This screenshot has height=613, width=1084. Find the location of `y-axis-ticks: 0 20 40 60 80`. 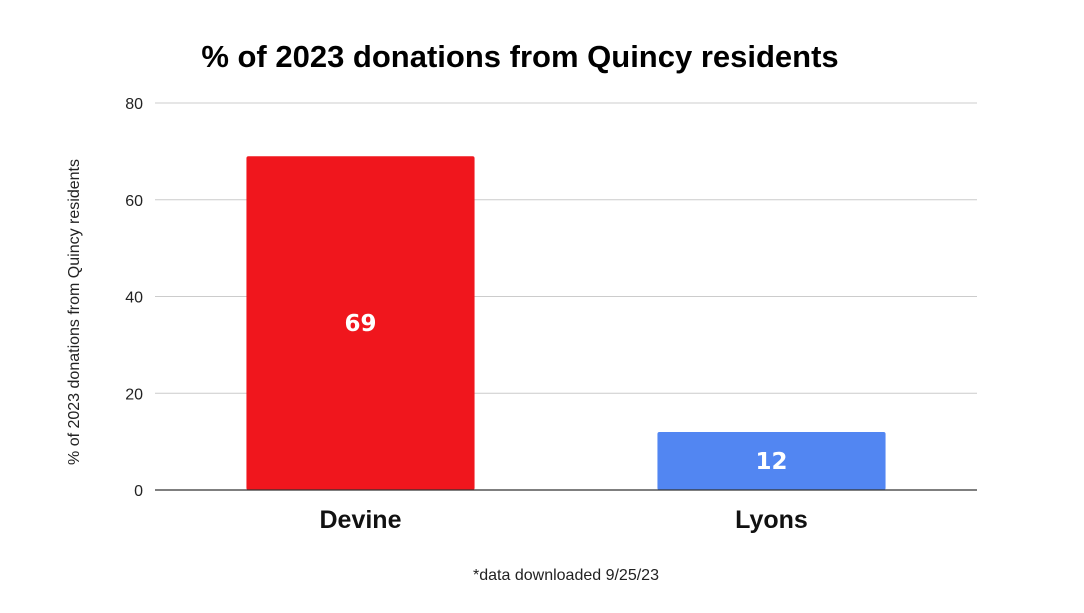

y-axis-ticks: 0 20 40 60 80 is located at coordinates (134, 298).